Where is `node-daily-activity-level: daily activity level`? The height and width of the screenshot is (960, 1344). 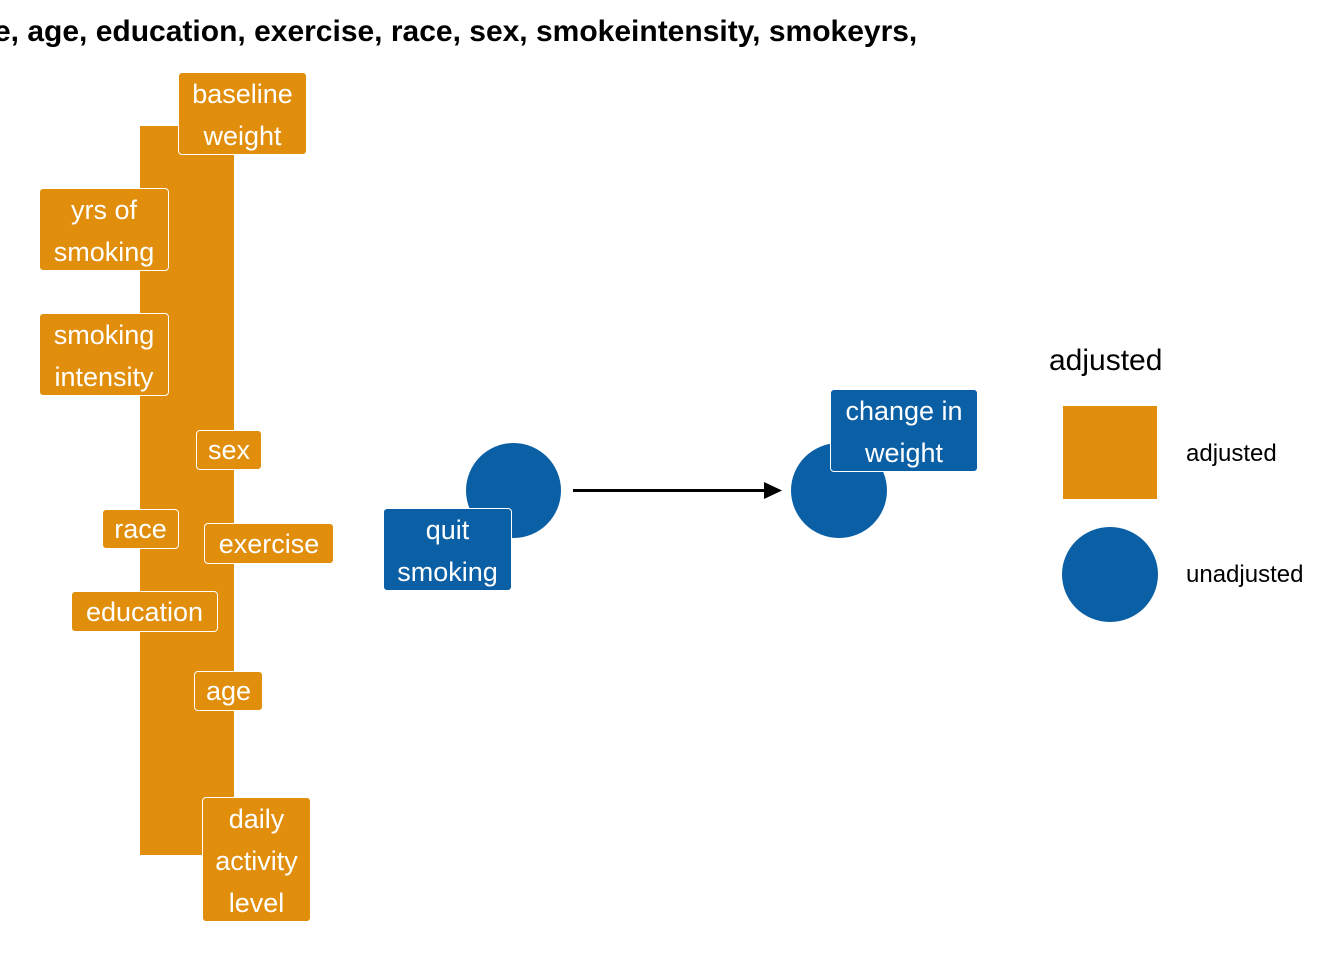 node-daily-activity-level: daily activity level is located at coordinates (256, 859).